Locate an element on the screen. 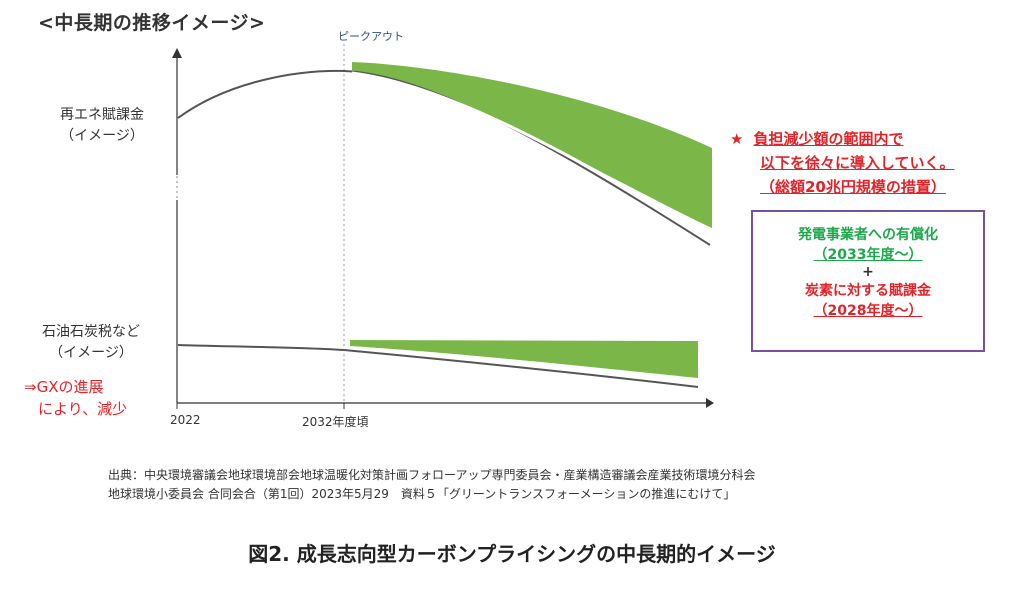 Image resolution: width=1024 pixels, height=596 pixels. renewable-gap-line is located at coordinates (532, 155).